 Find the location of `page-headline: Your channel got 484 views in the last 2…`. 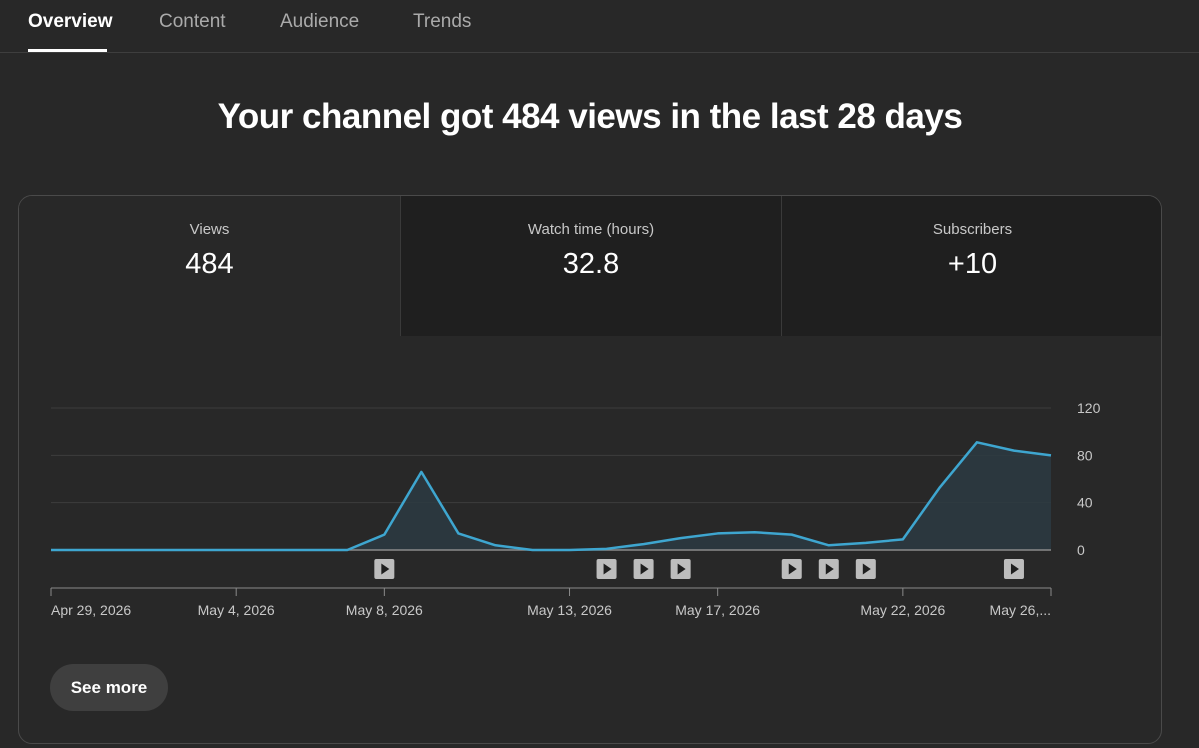

page-headline: Your channel got 484 views in the last 2… is located at coordinates (590, 116).